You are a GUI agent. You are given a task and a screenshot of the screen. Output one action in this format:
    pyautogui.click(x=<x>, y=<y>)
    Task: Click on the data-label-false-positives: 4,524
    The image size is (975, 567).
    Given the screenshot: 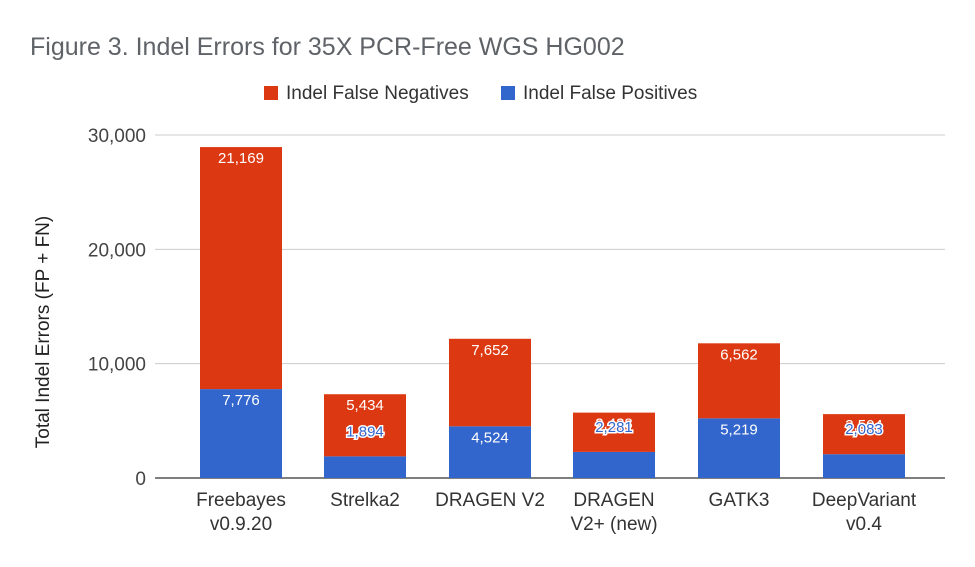 What is the action you would take?
    pyautogui.click(x=490, y=437)
    